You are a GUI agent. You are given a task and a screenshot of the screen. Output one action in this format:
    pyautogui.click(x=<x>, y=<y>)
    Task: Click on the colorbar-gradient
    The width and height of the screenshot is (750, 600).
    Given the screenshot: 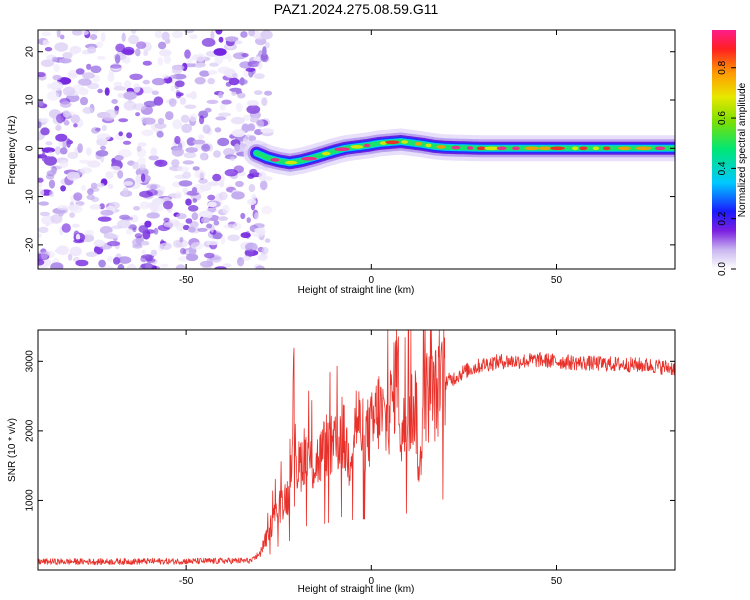 What is the action you would take?
    pyautogui.click(x=724, y=149)
    